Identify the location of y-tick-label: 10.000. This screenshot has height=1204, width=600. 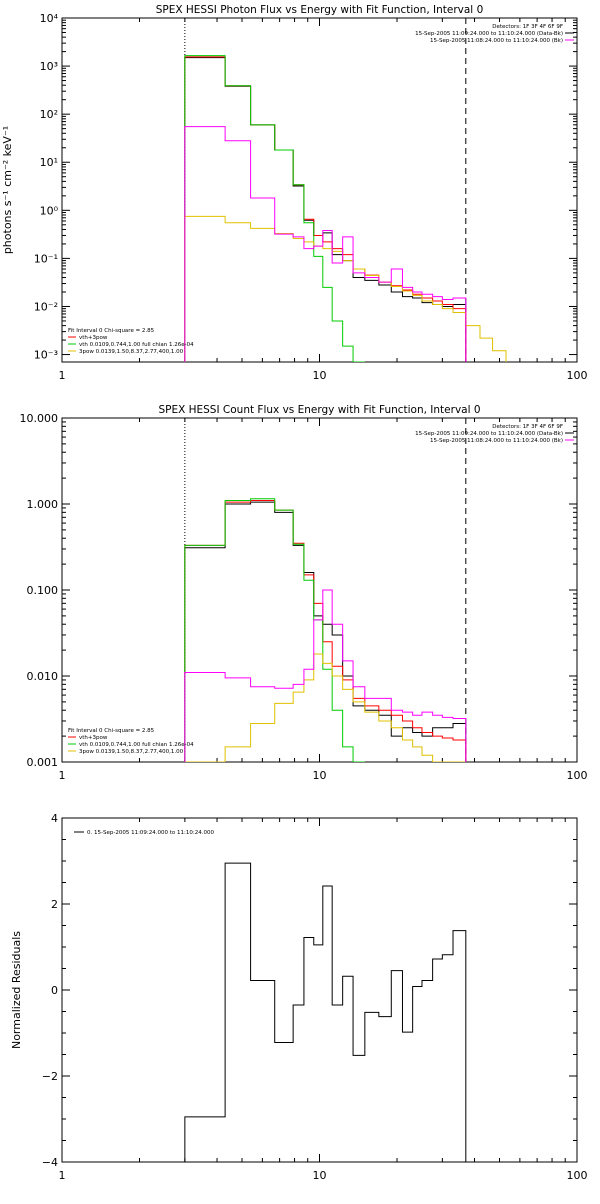
(39, 418).